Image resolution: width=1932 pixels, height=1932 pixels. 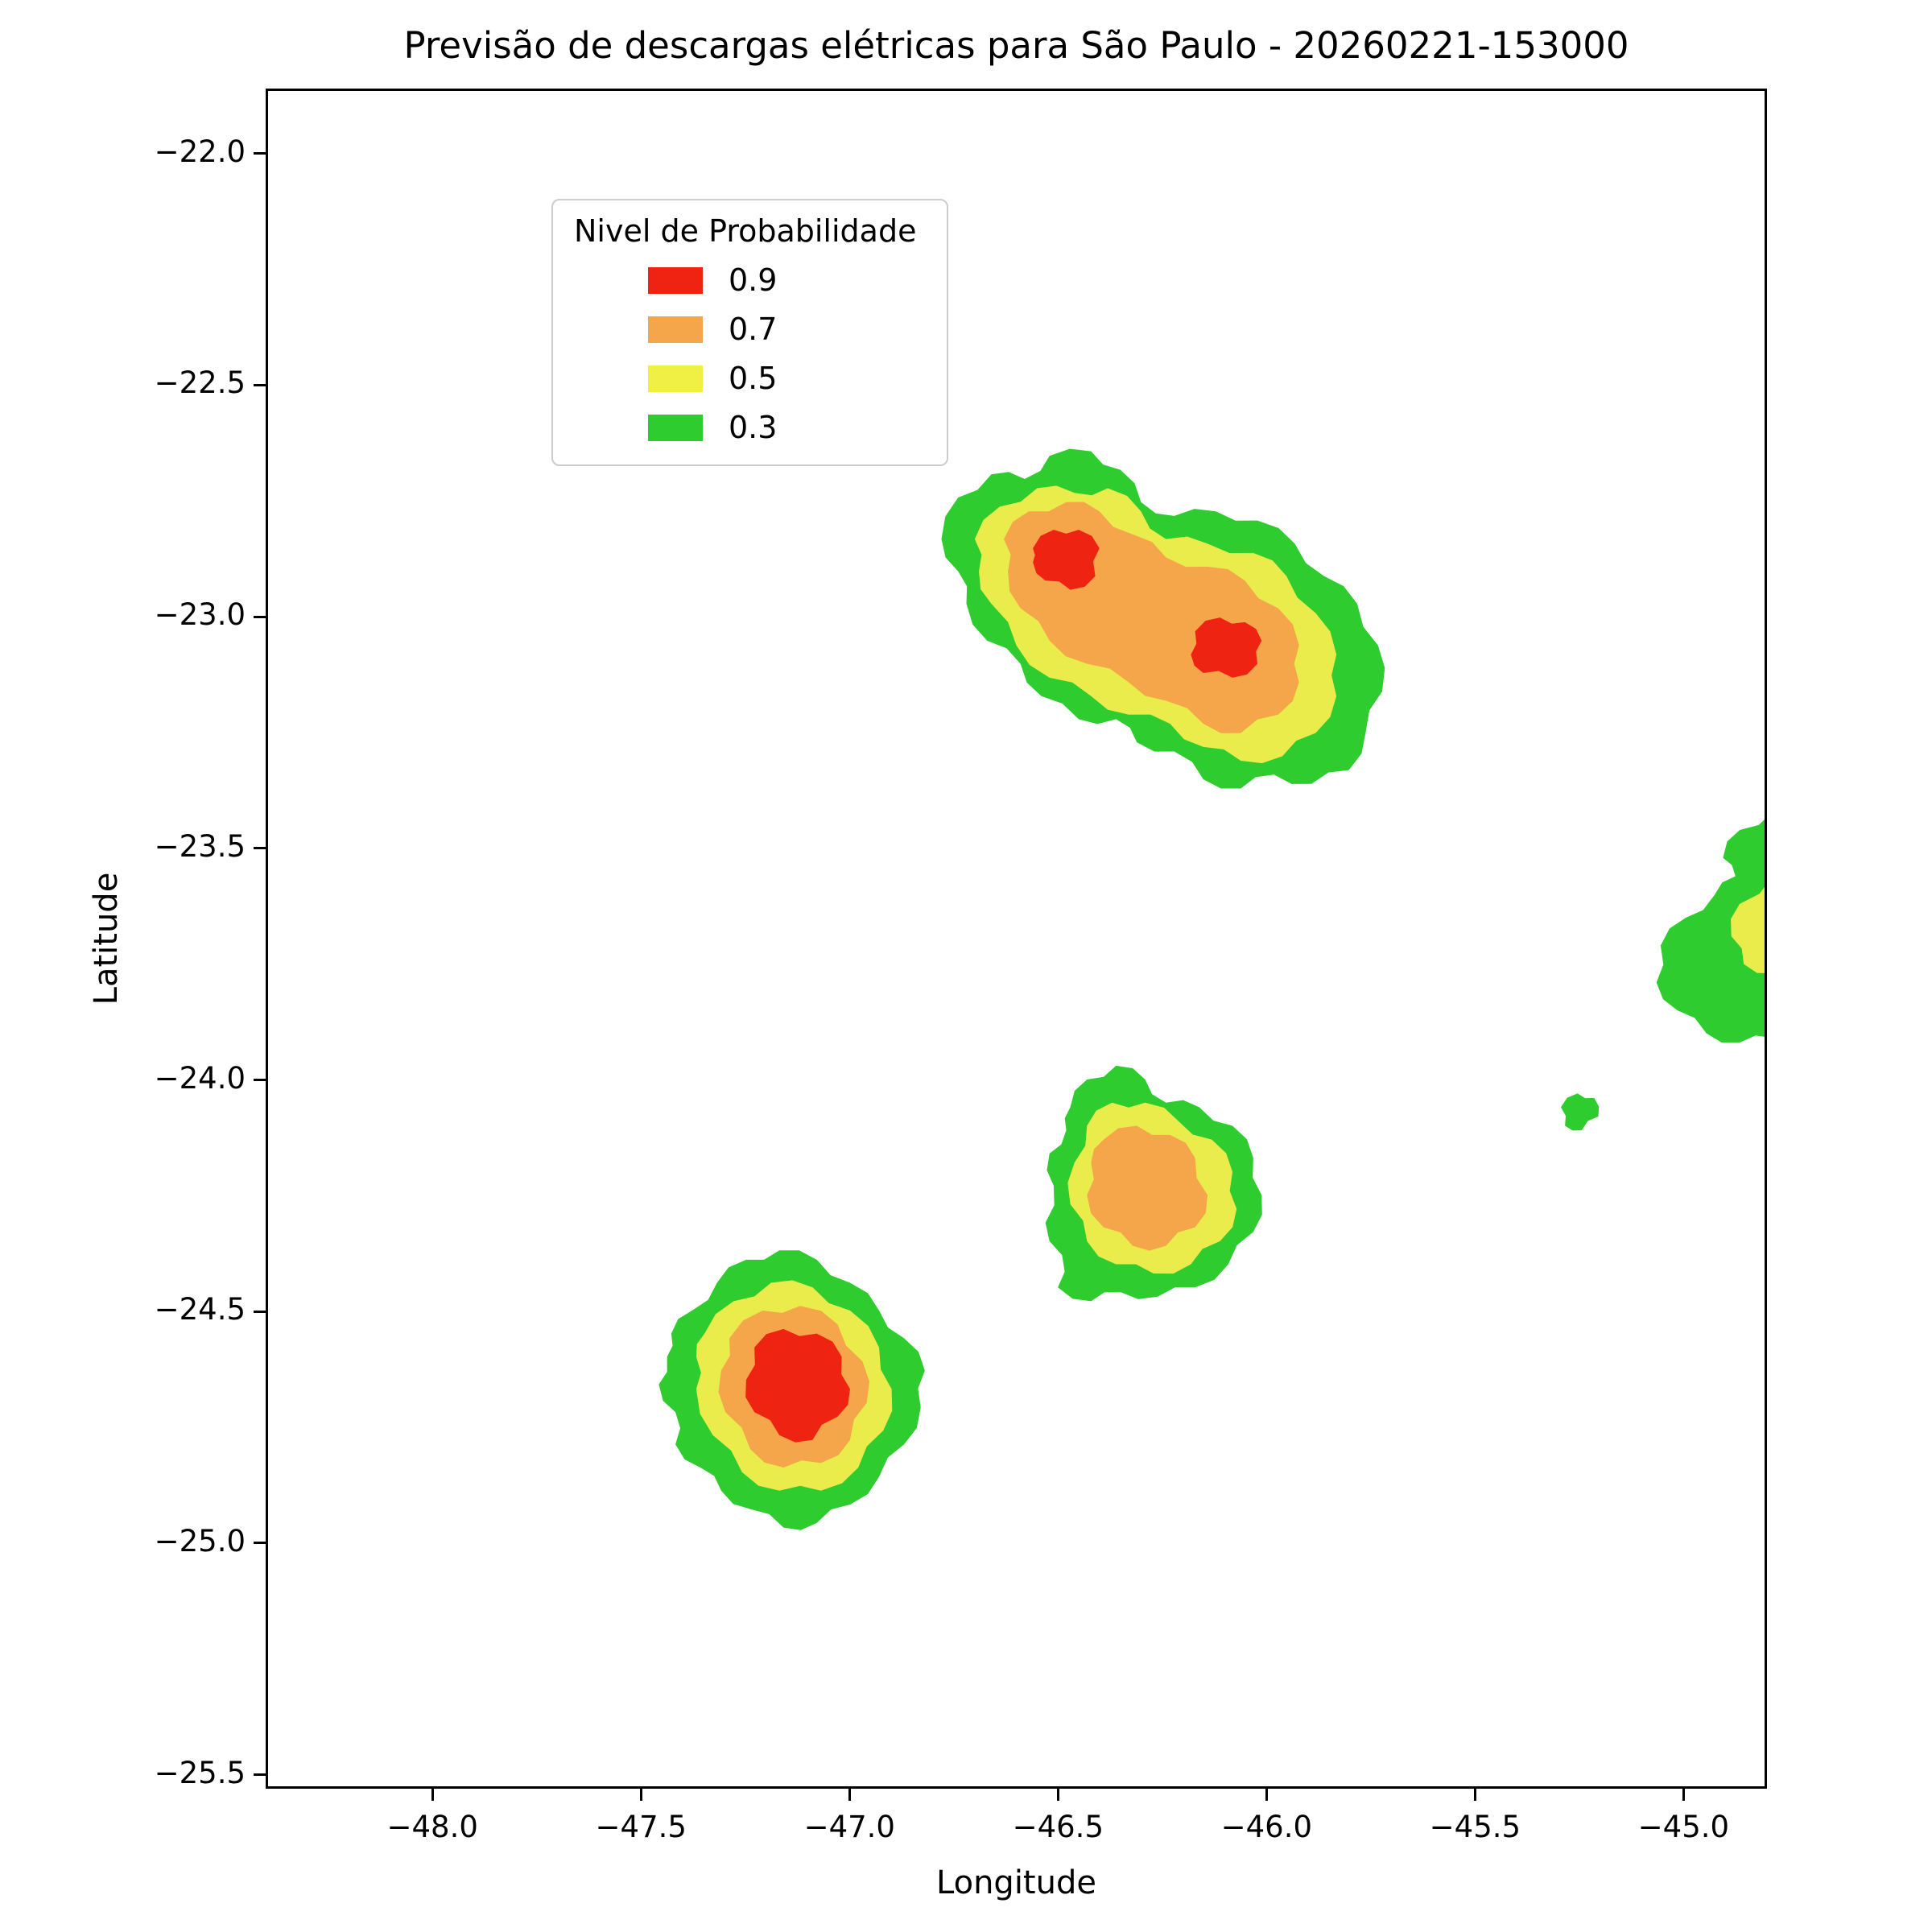 What do you see at coordinates (745, 353) in the screenshot?
I see `legend-entries: 0.9 0.7 0.5 0.3` at bounding box center [745, 353].